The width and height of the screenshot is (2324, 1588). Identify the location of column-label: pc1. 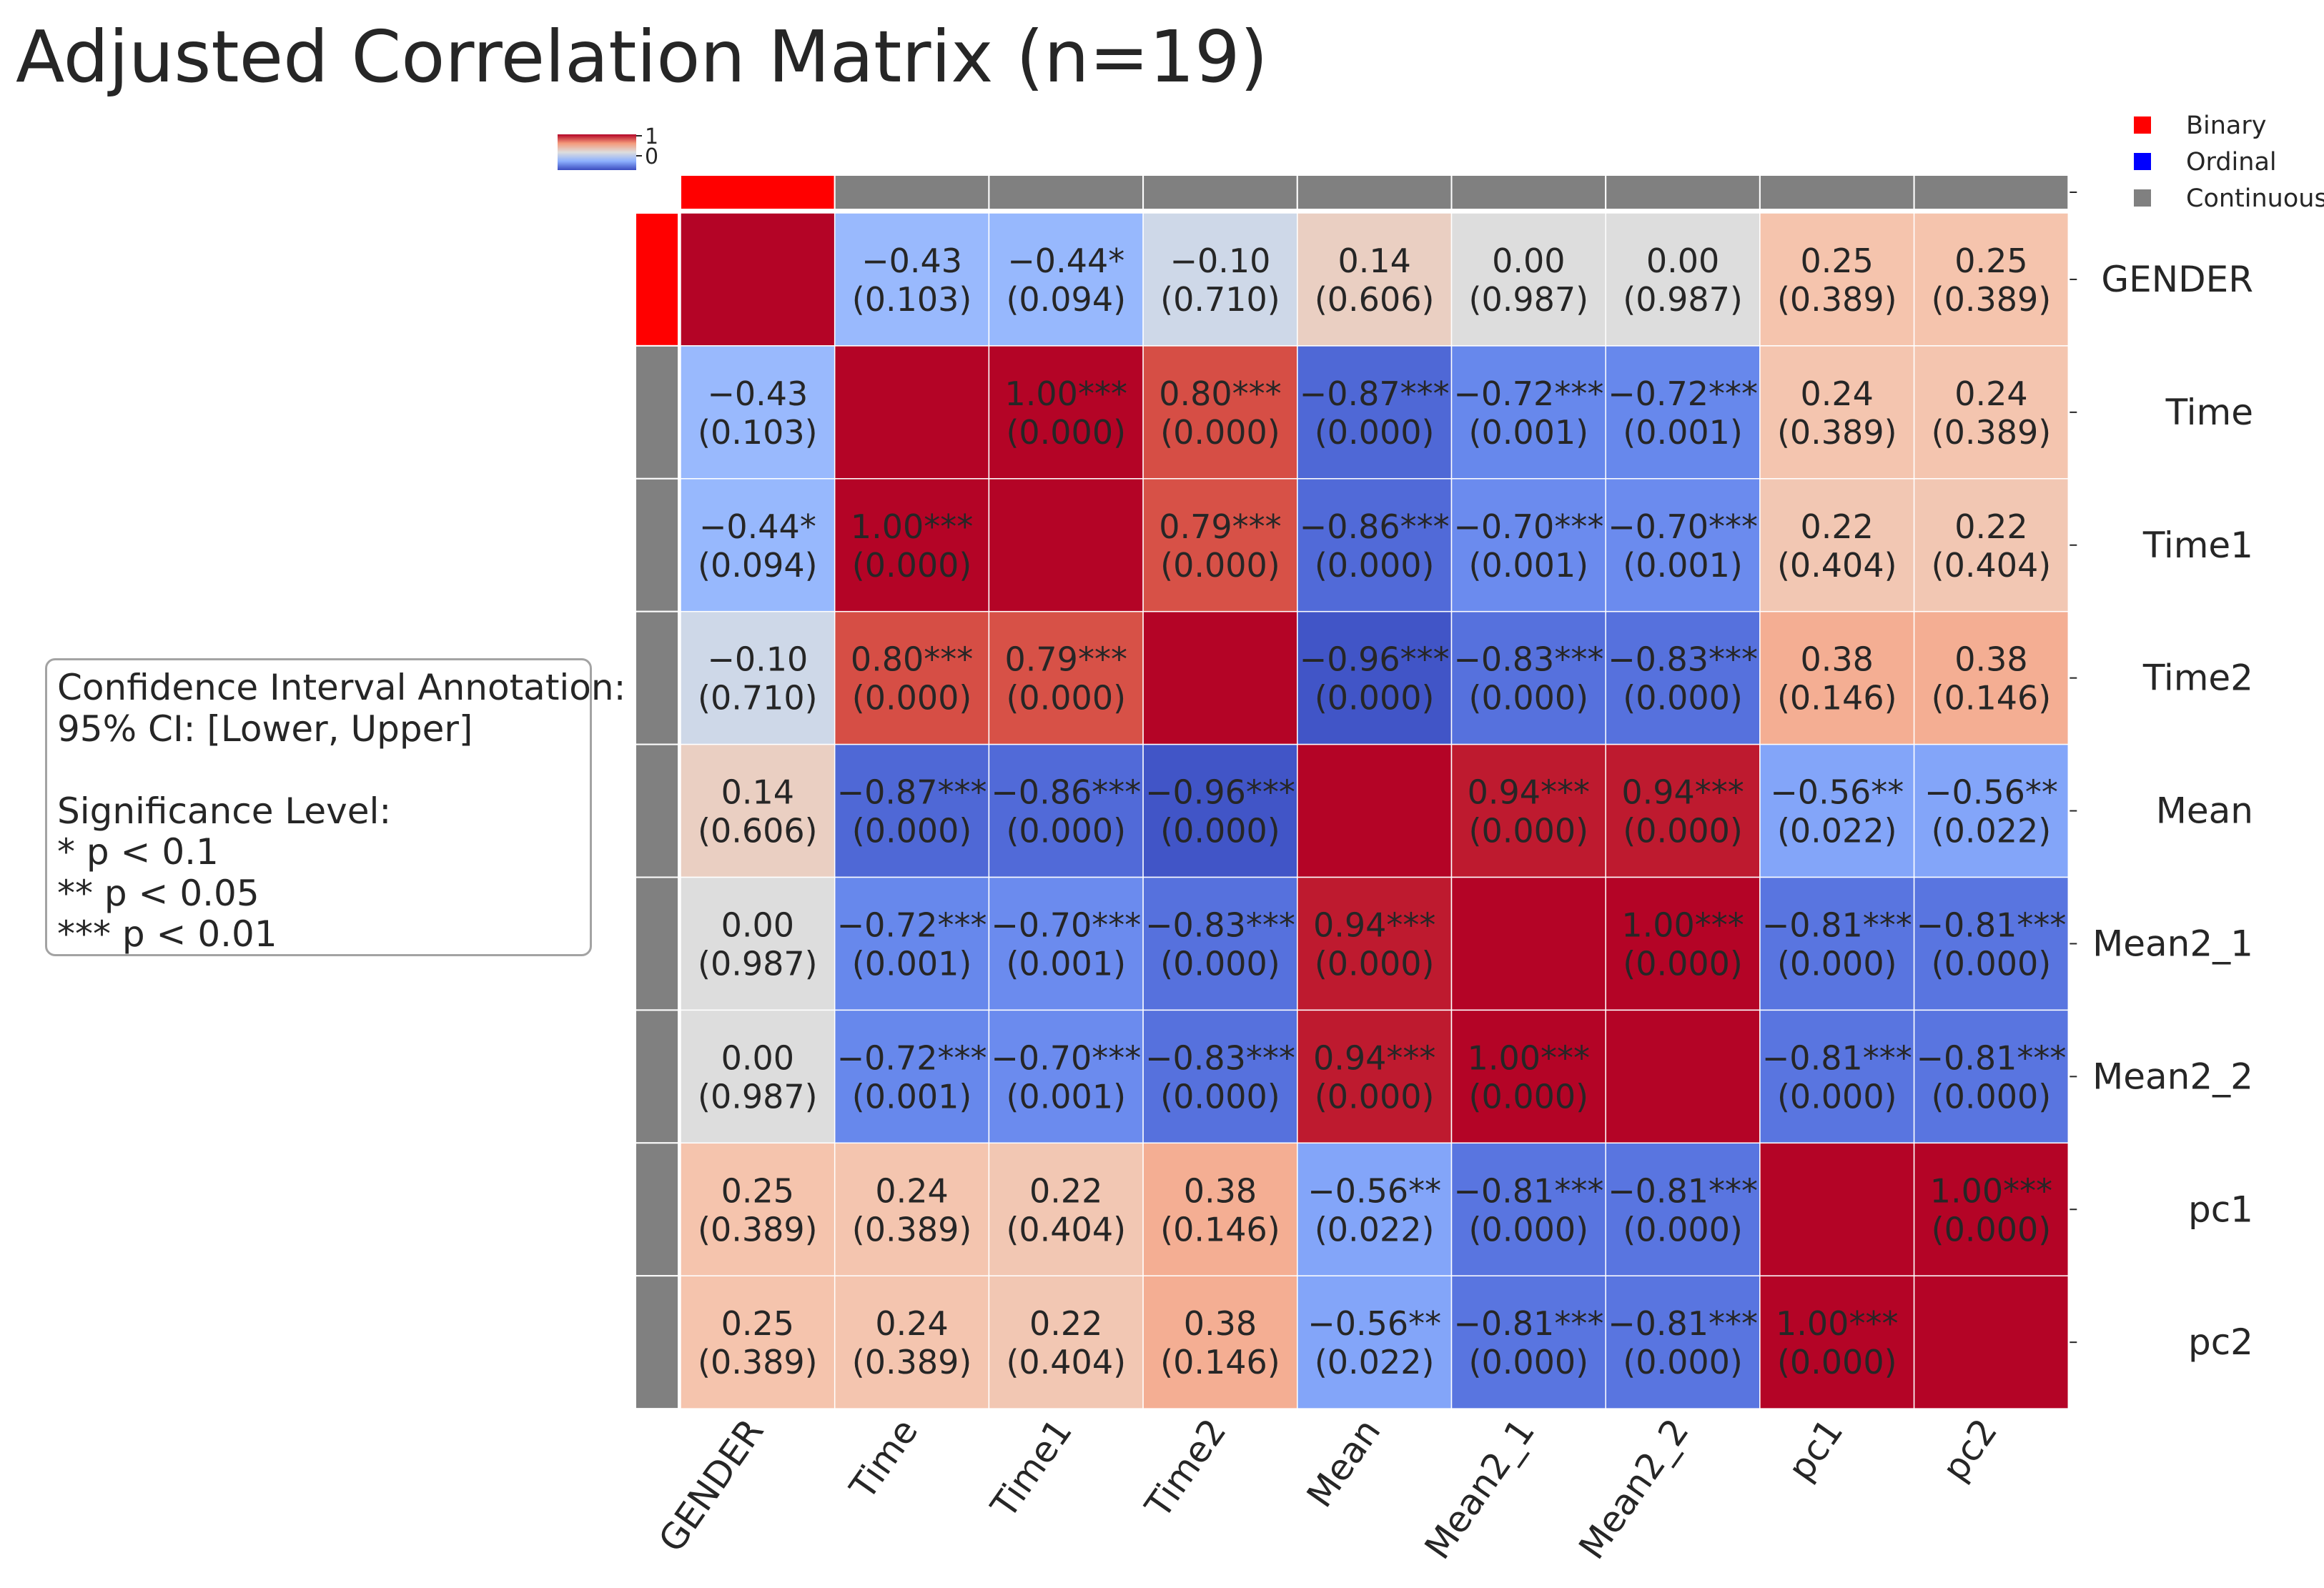
(1816, 1450).